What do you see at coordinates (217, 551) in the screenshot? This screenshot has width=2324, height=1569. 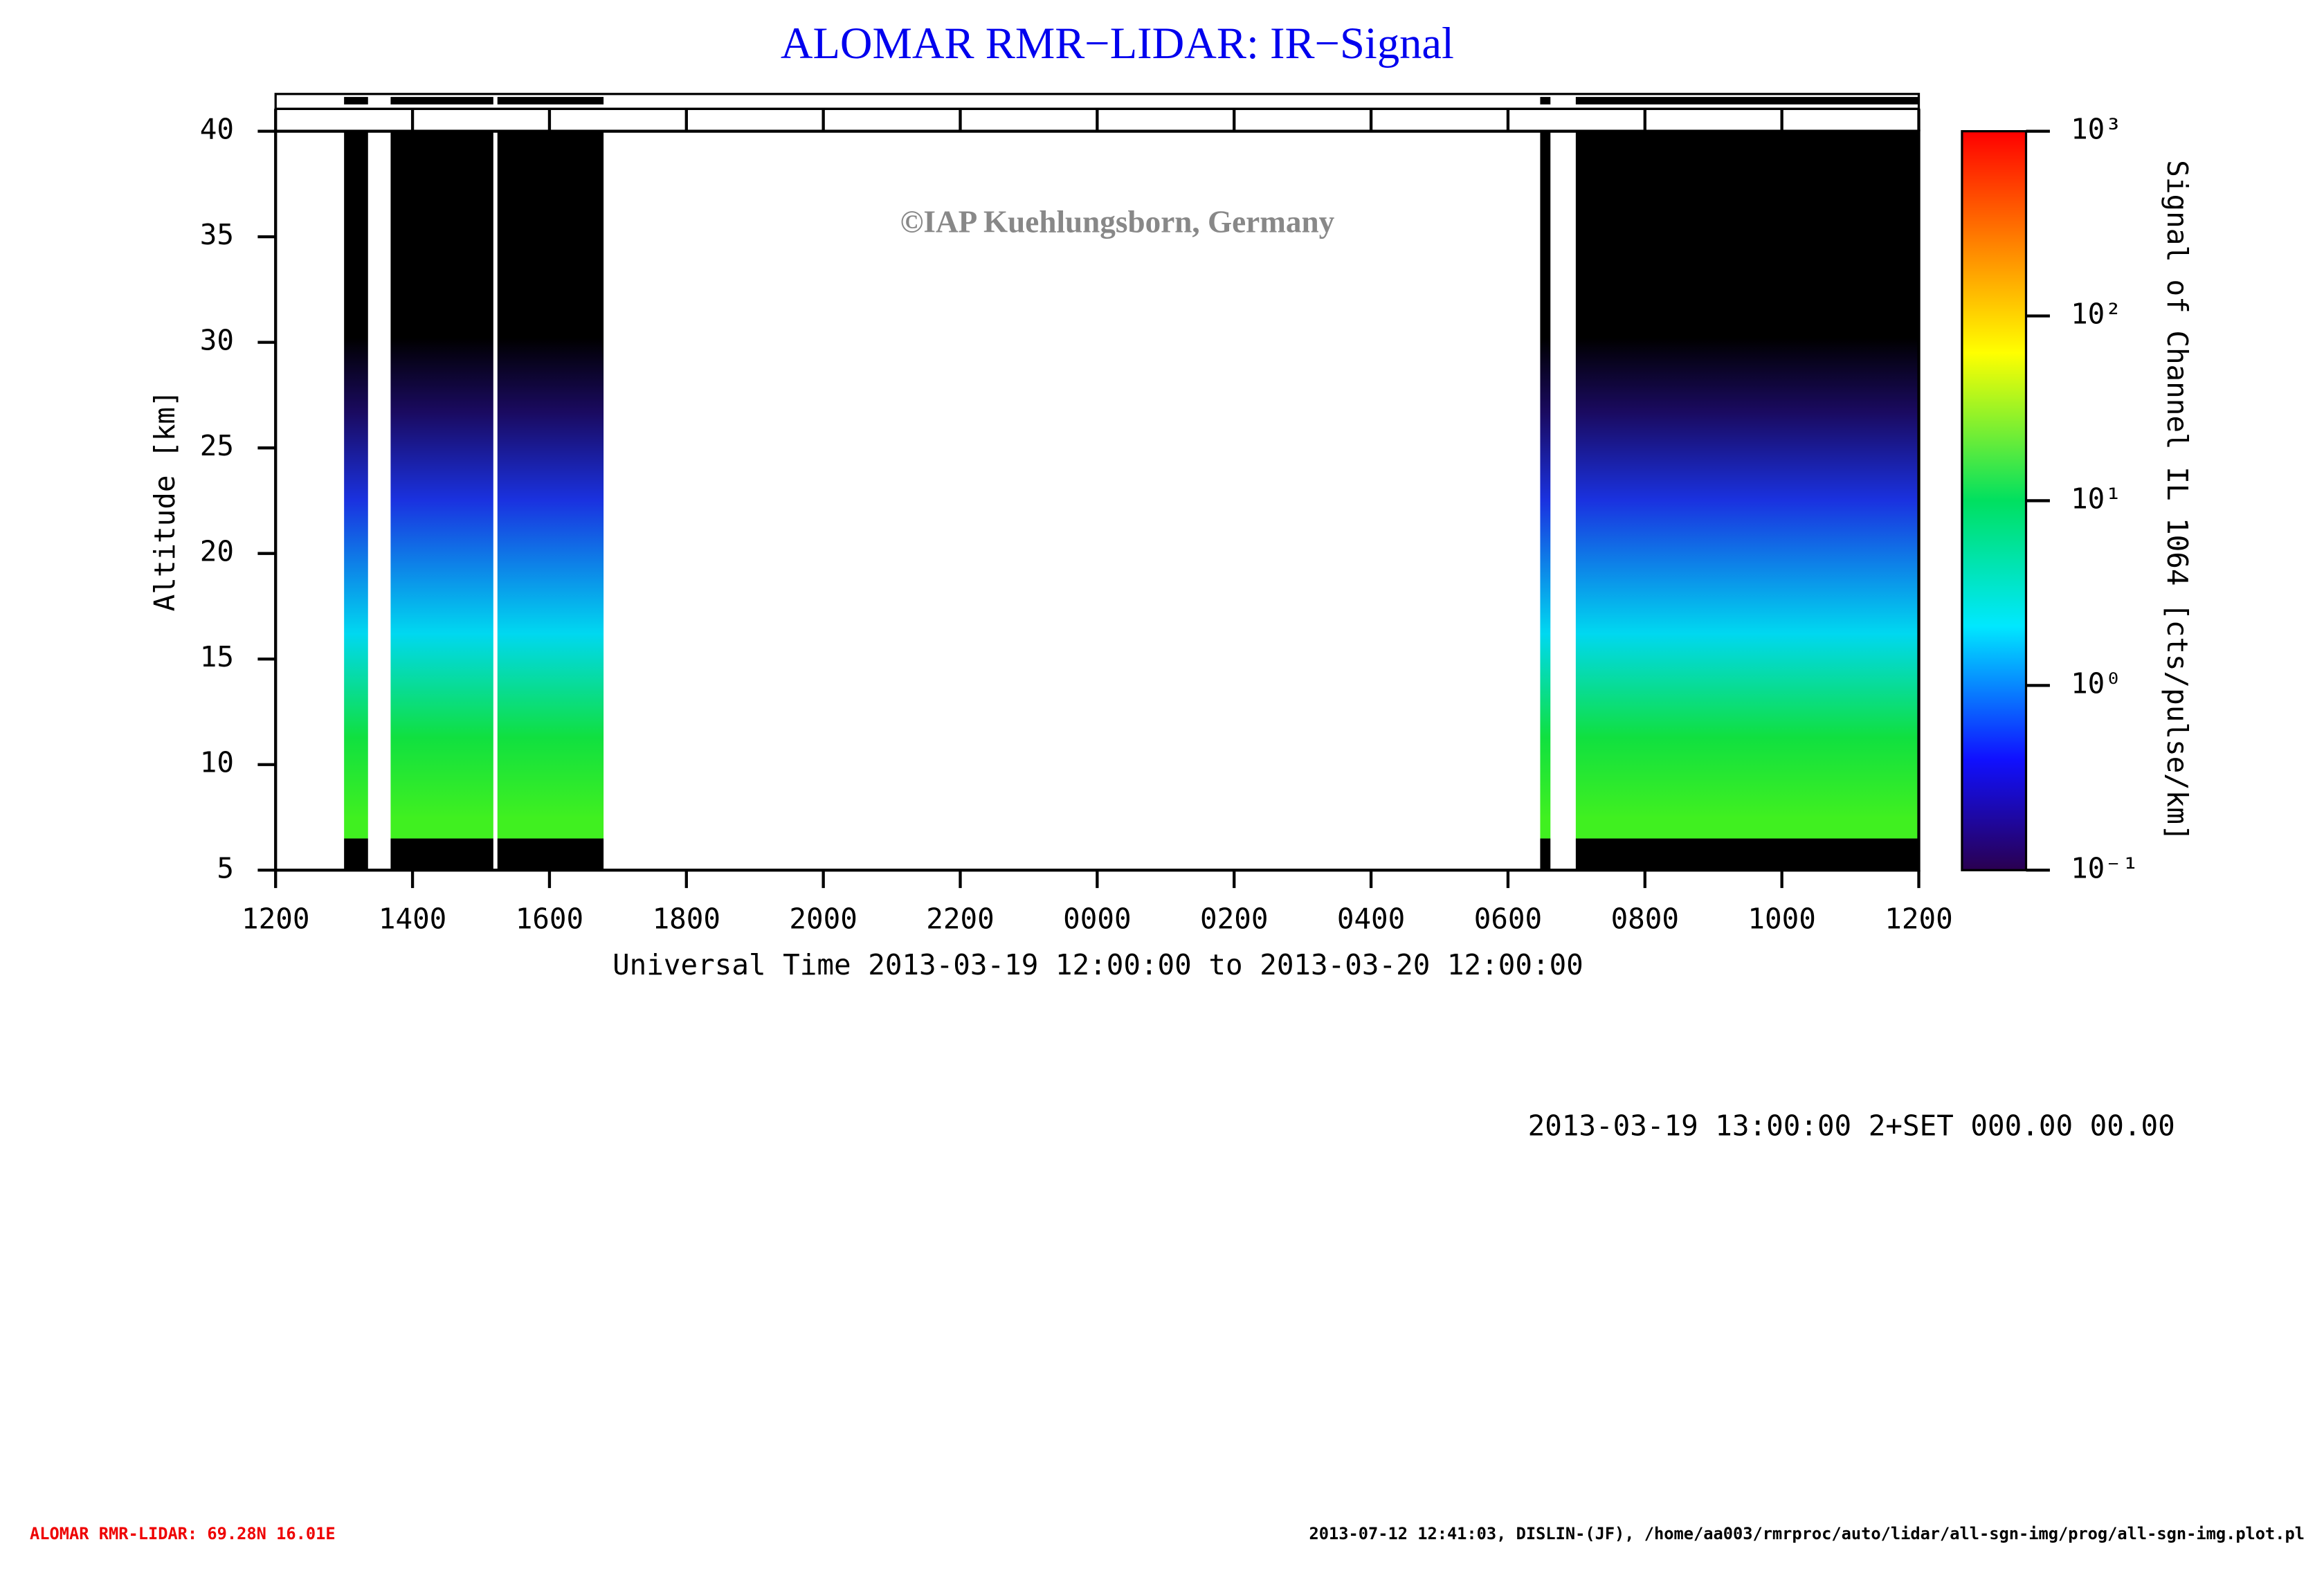 I see `y-tick-label: 20` at bounding box center [217, 551].